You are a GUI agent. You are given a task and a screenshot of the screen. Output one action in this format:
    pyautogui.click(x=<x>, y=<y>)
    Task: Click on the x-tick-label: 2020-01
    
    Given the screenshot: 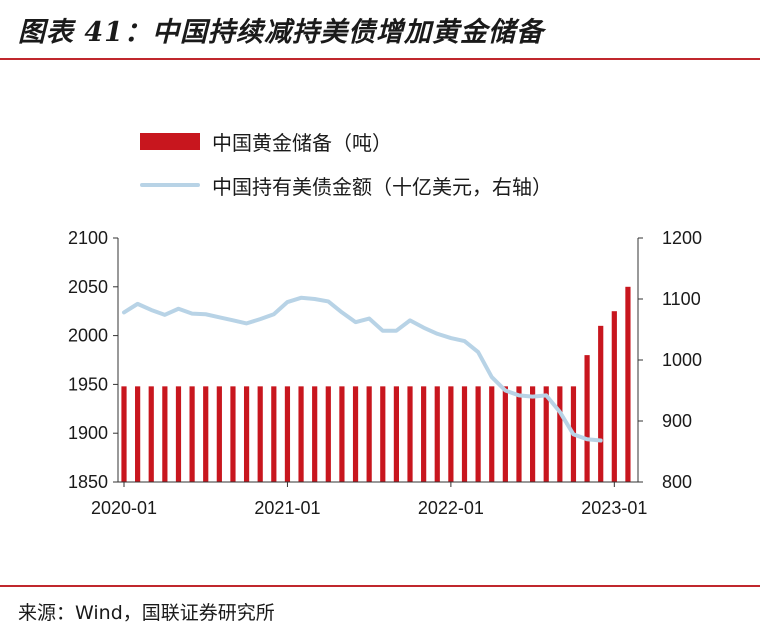 What is the action you would take?
    pyautogui.click(x=124, y=508)
    